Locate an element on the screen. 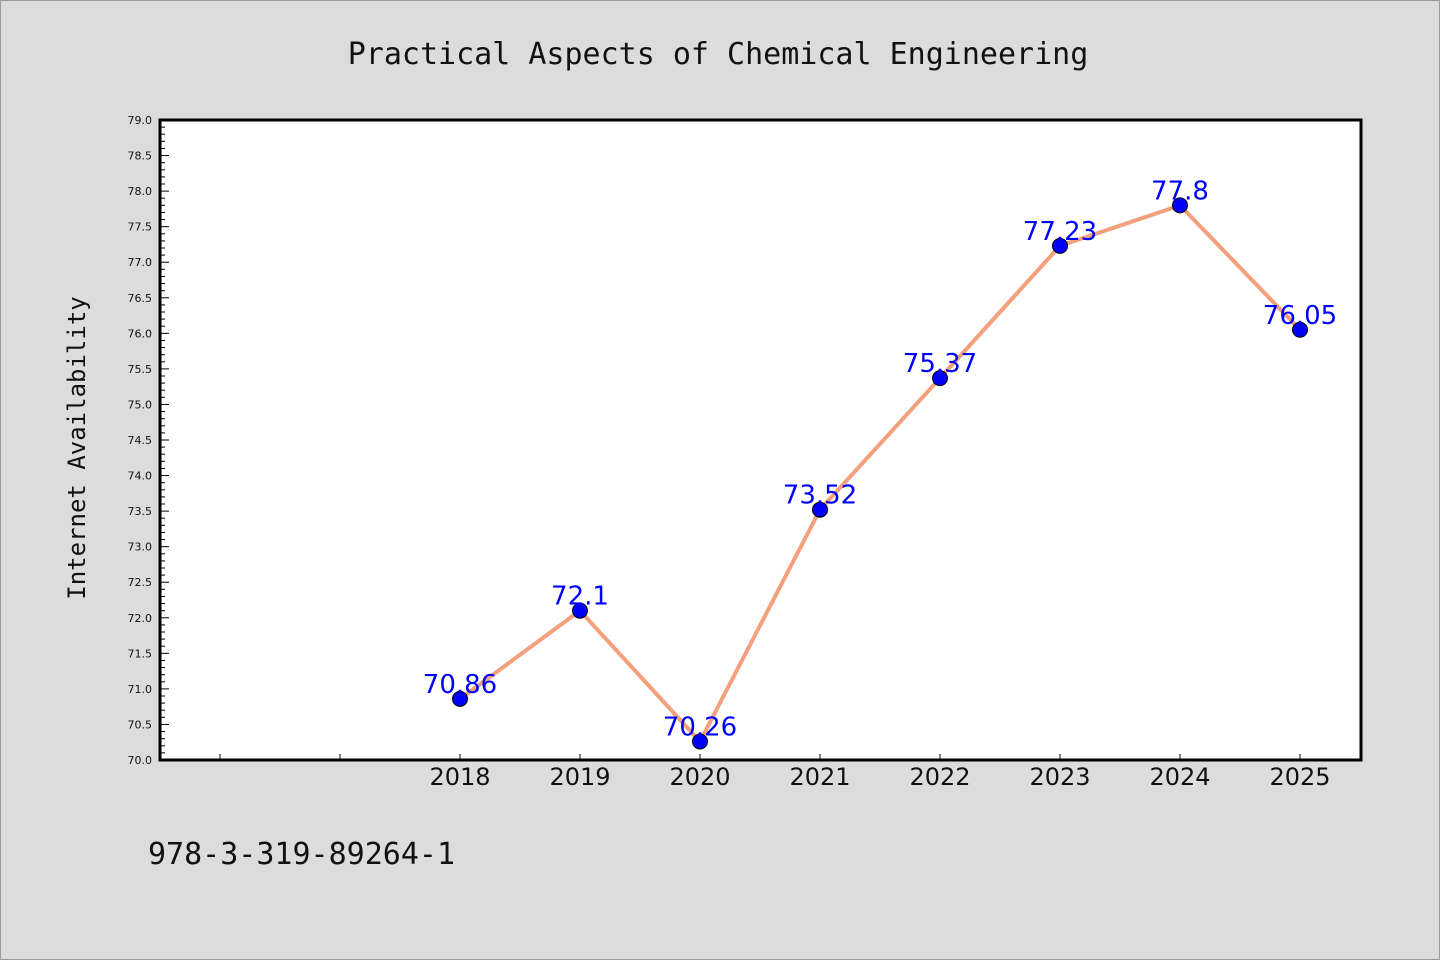  x-tick-label: 2023 is located at coordinates (1059, 777).